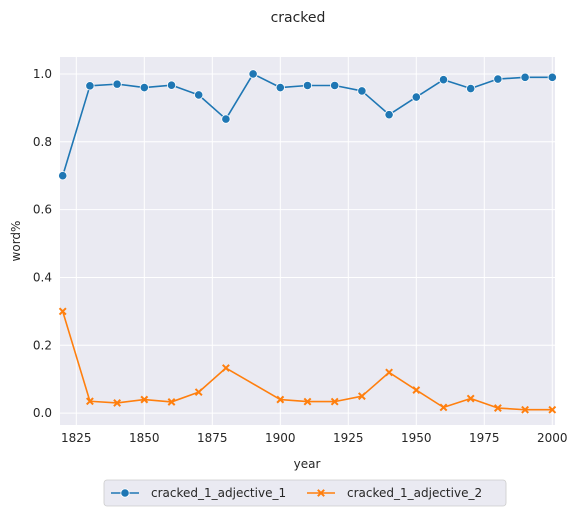  What do you see at coordinates (414, 493) in the screenshot?
I see `legend-label: cracked_1_adjective_2` at bounding box center [414, 493].